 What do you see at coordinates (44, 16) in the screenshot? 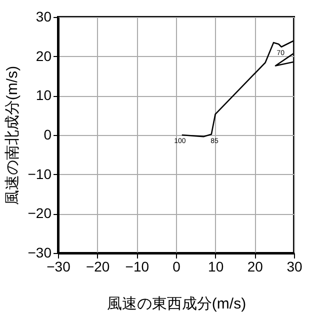
I see `y-tick-label: 30` at bounding box center [44, 16].